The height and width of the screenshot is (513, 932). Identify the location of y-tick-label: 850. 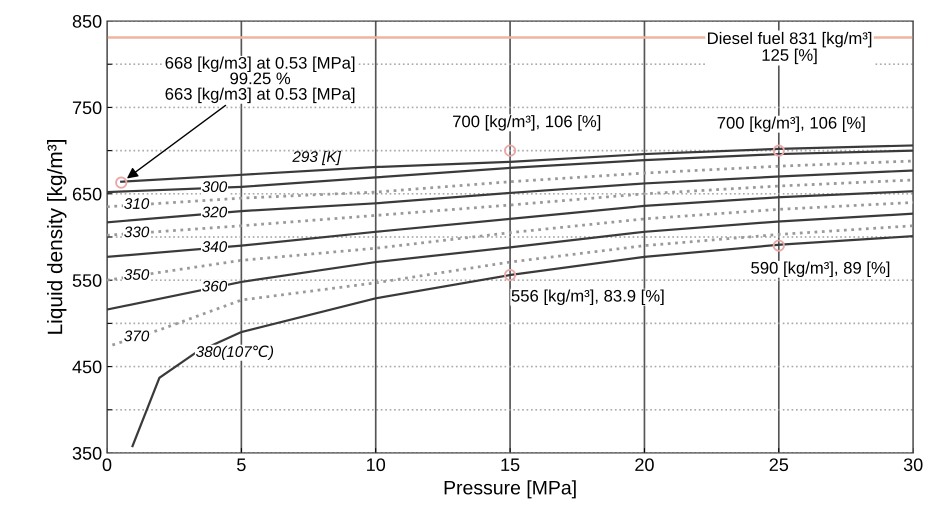
(87, 21).